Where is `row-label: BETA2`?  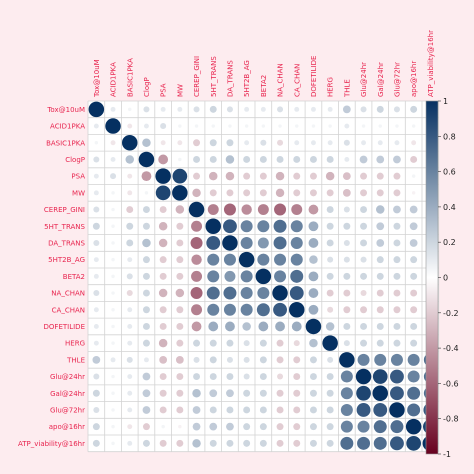
row-label: BETA2 is located at coordinates (74, 277).